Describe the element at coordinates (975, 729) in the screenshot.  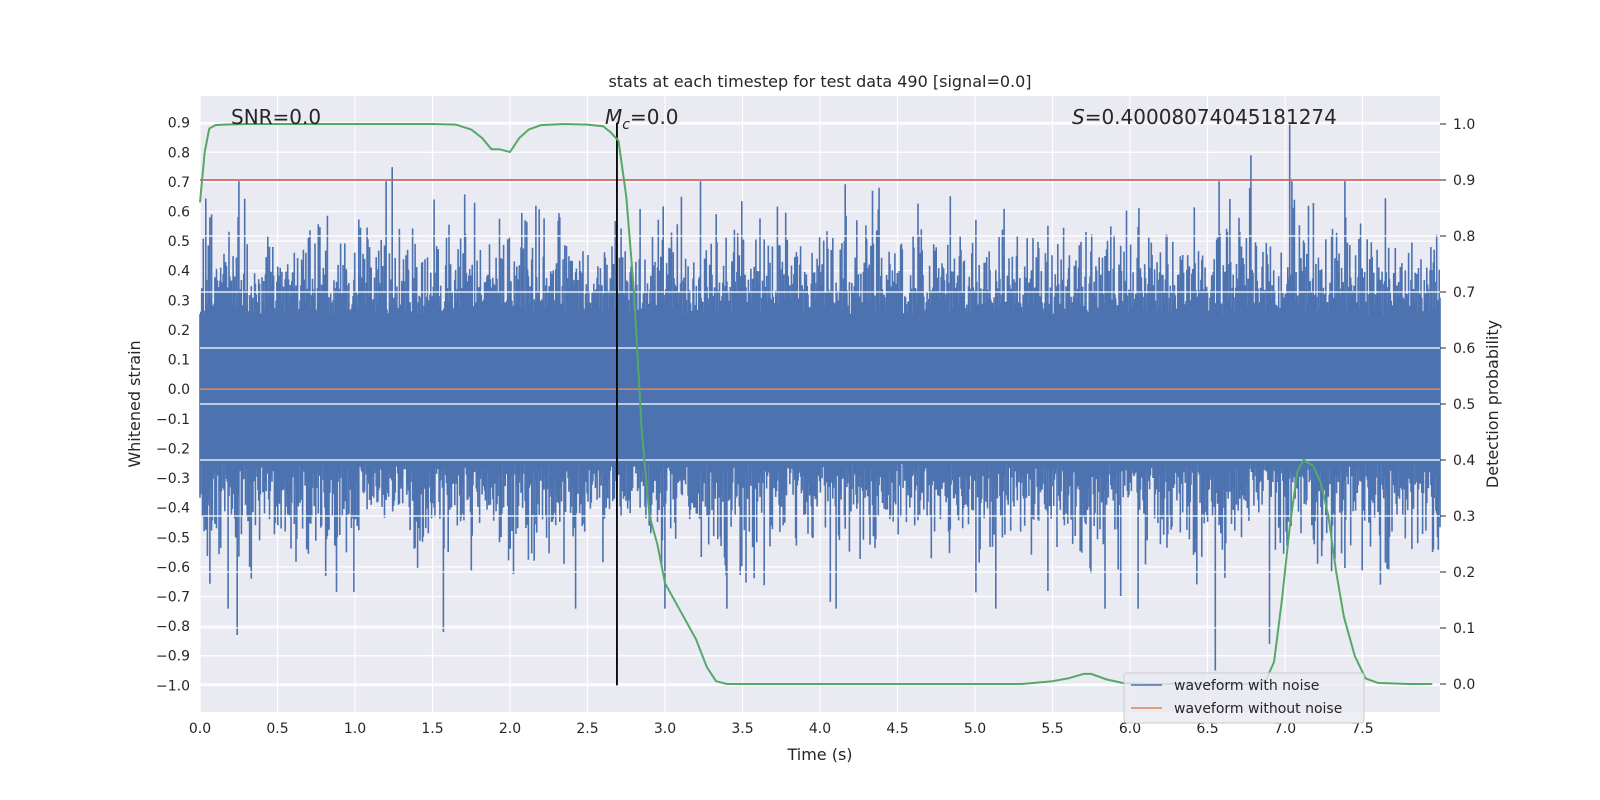
I see `x-tick-label: 5.0` at that location.